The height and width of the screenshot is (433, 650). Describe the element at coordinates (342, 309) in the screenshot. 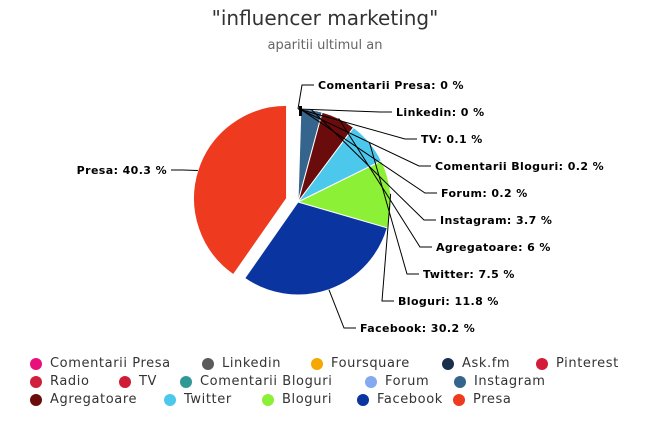

I see `connector-facebook` at that location.